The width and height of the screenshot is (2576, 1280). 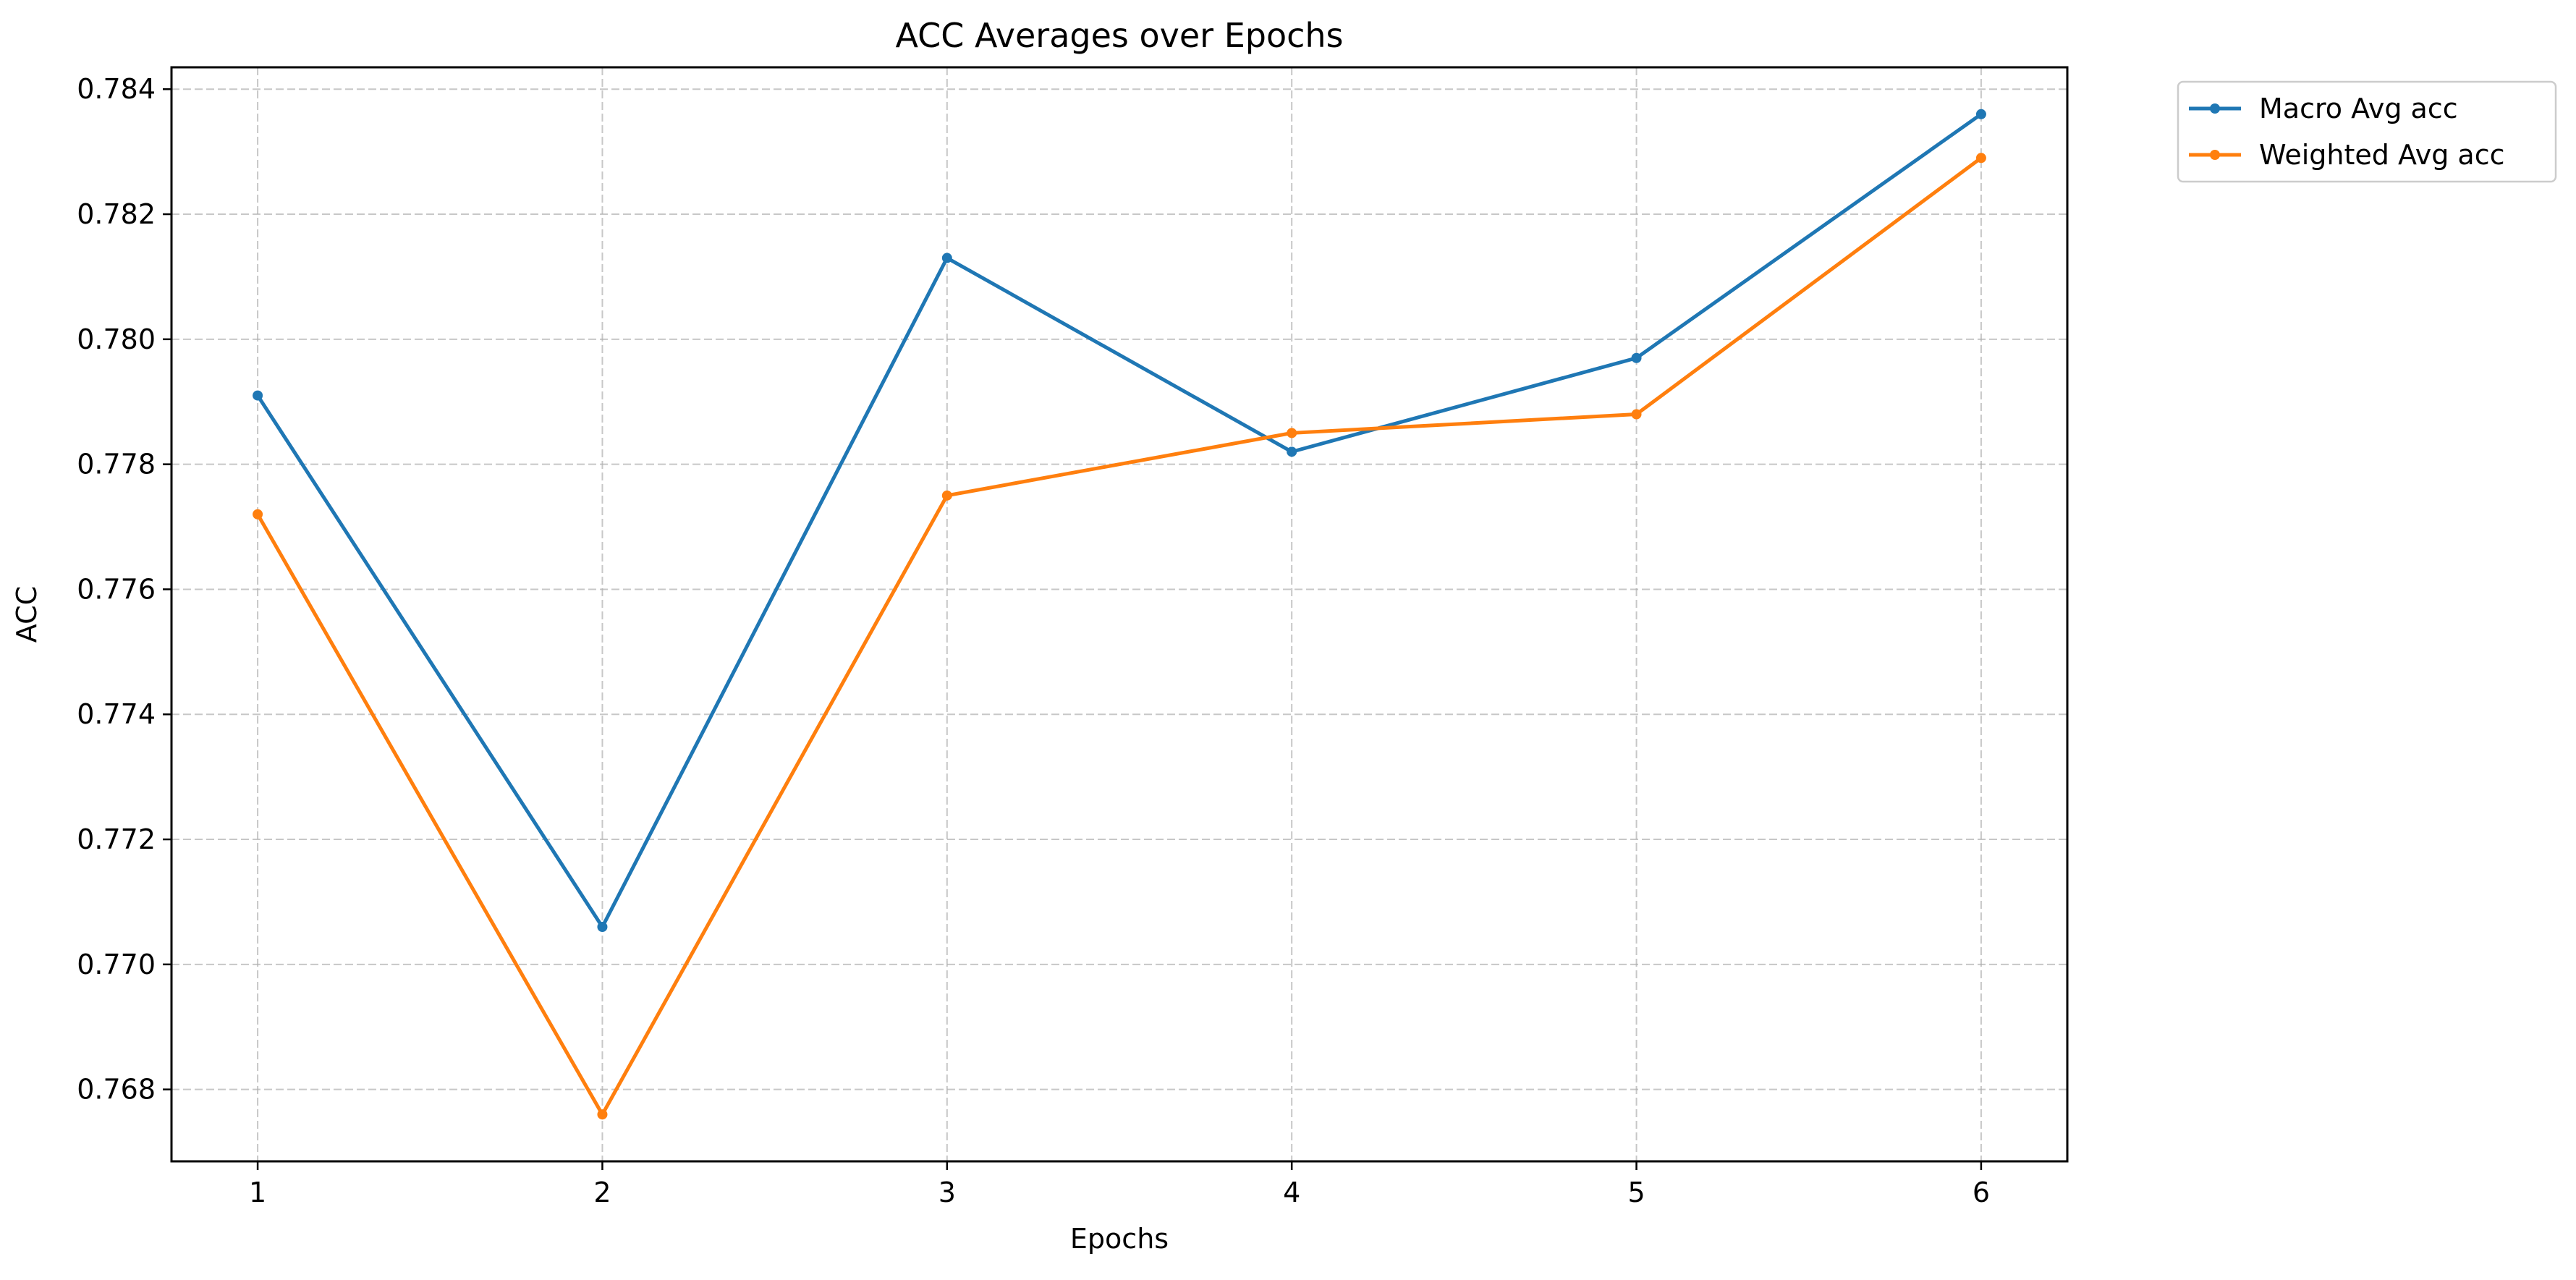 I want to click on y-tick-label: 0.776, so click(x=116, y=589).